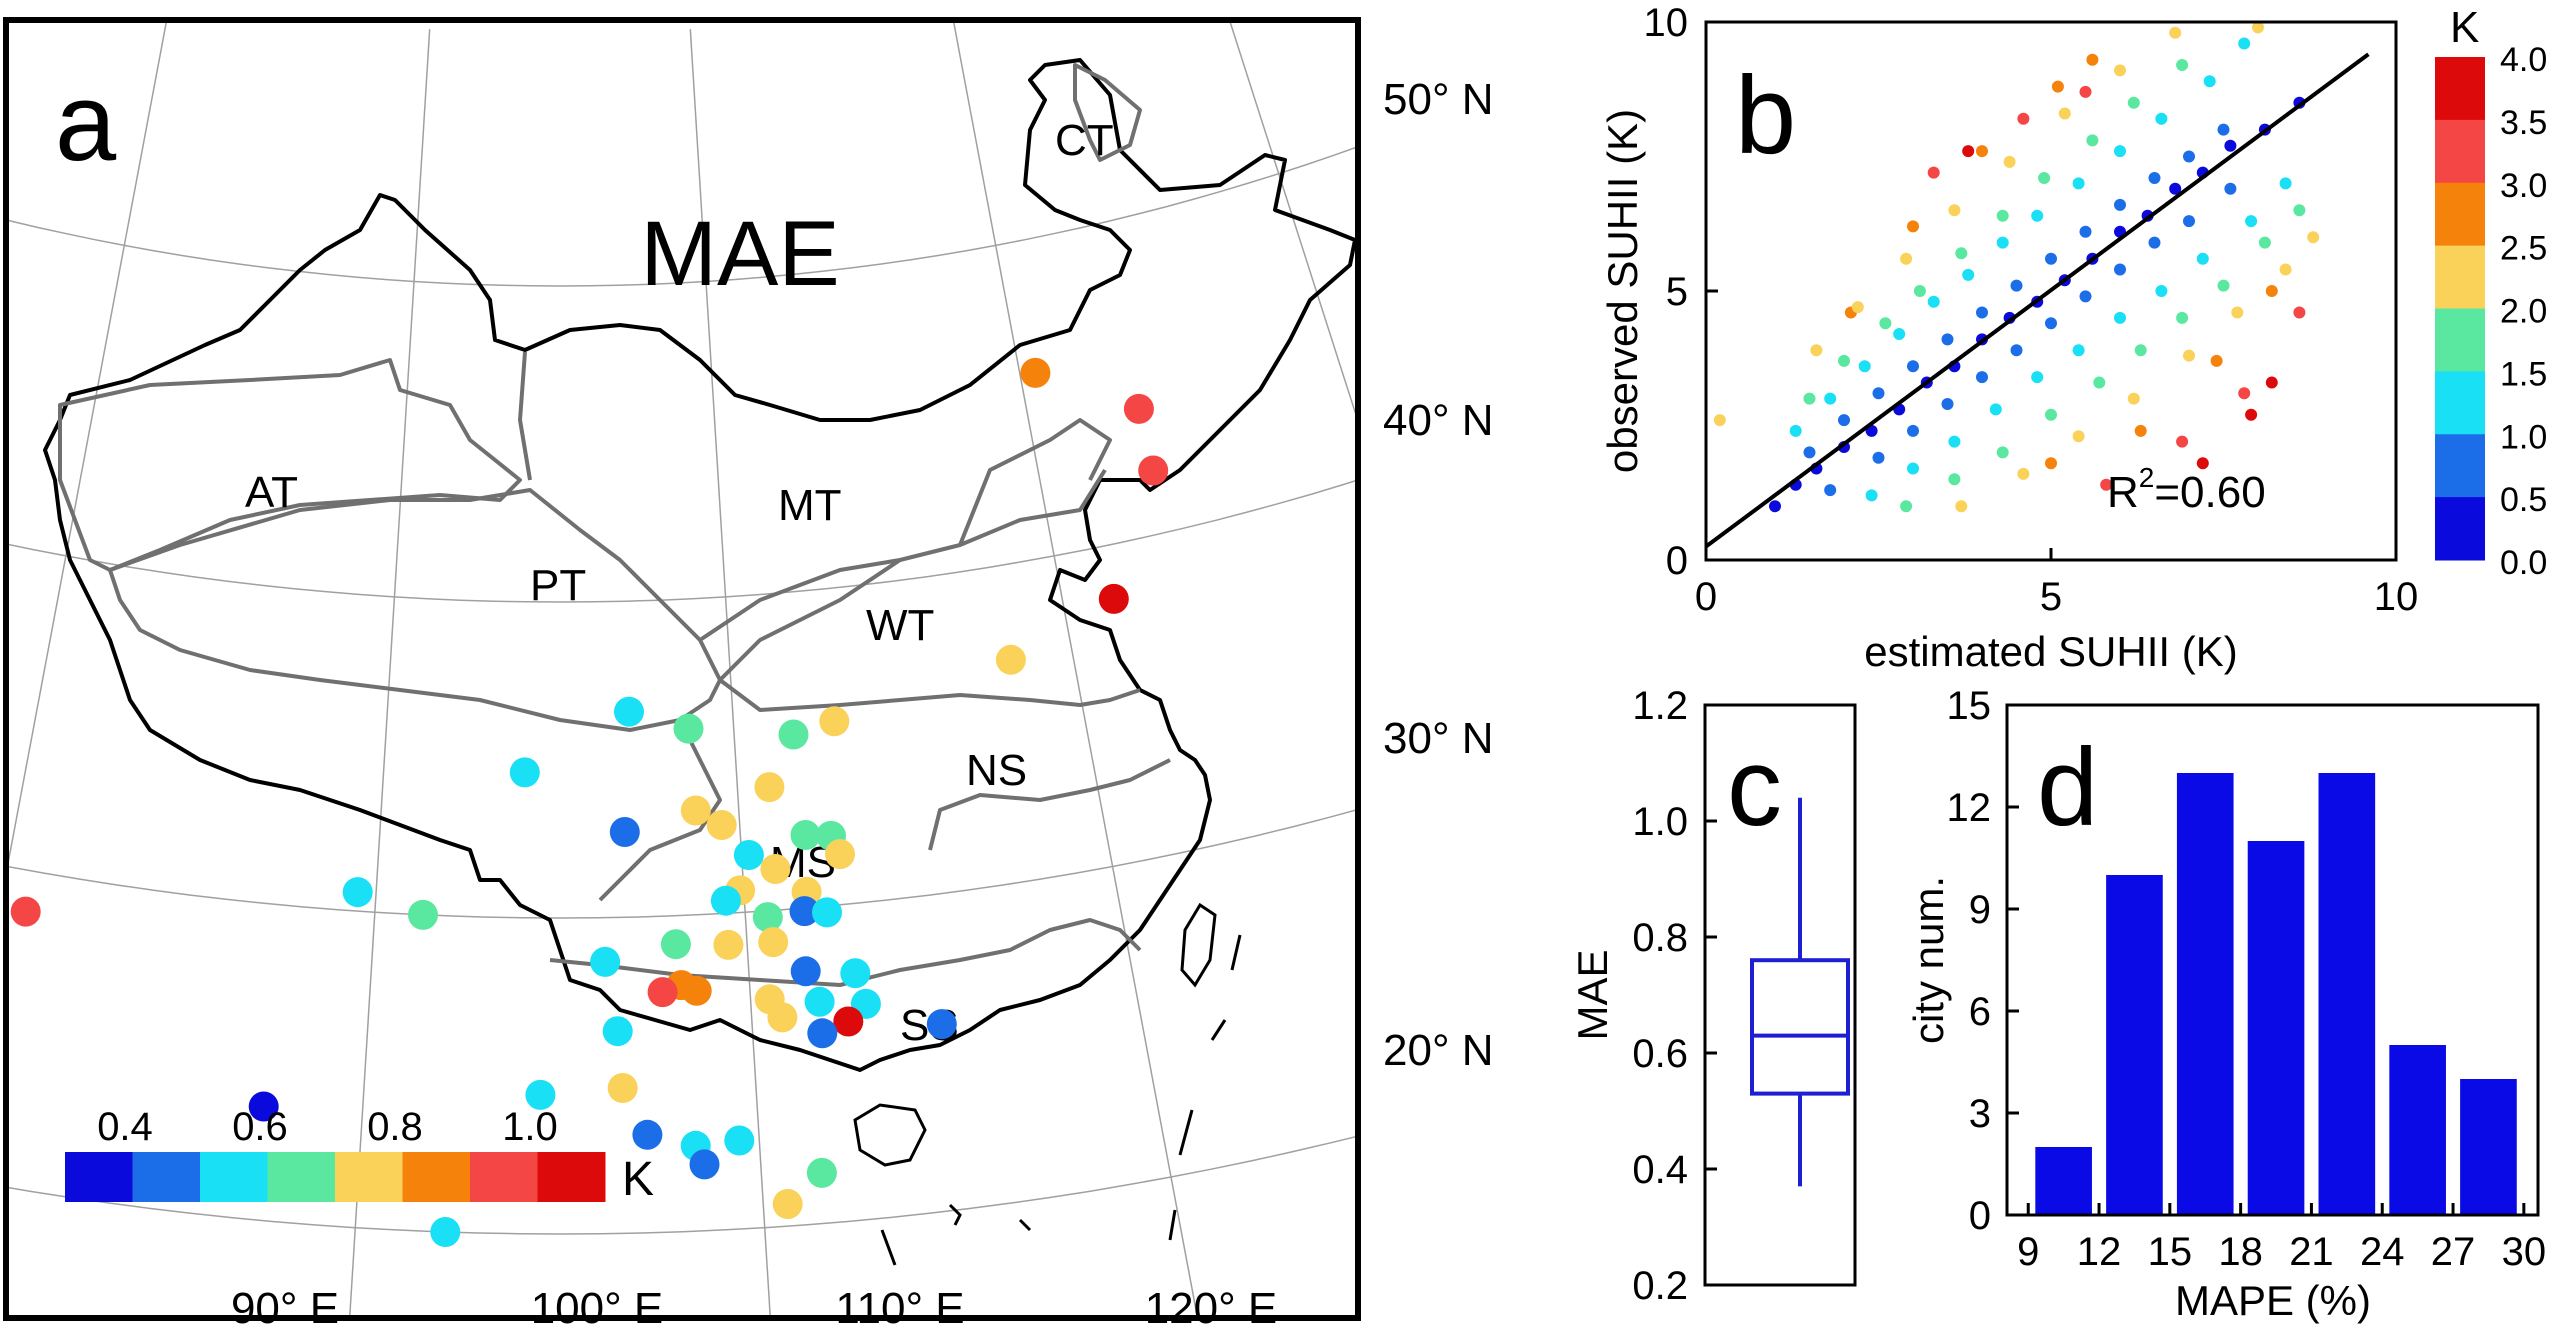 The width and height of the screenshot is (2559, 1343). I want to click on scatter-ytick-label-5: 5, so click(1677, 292).